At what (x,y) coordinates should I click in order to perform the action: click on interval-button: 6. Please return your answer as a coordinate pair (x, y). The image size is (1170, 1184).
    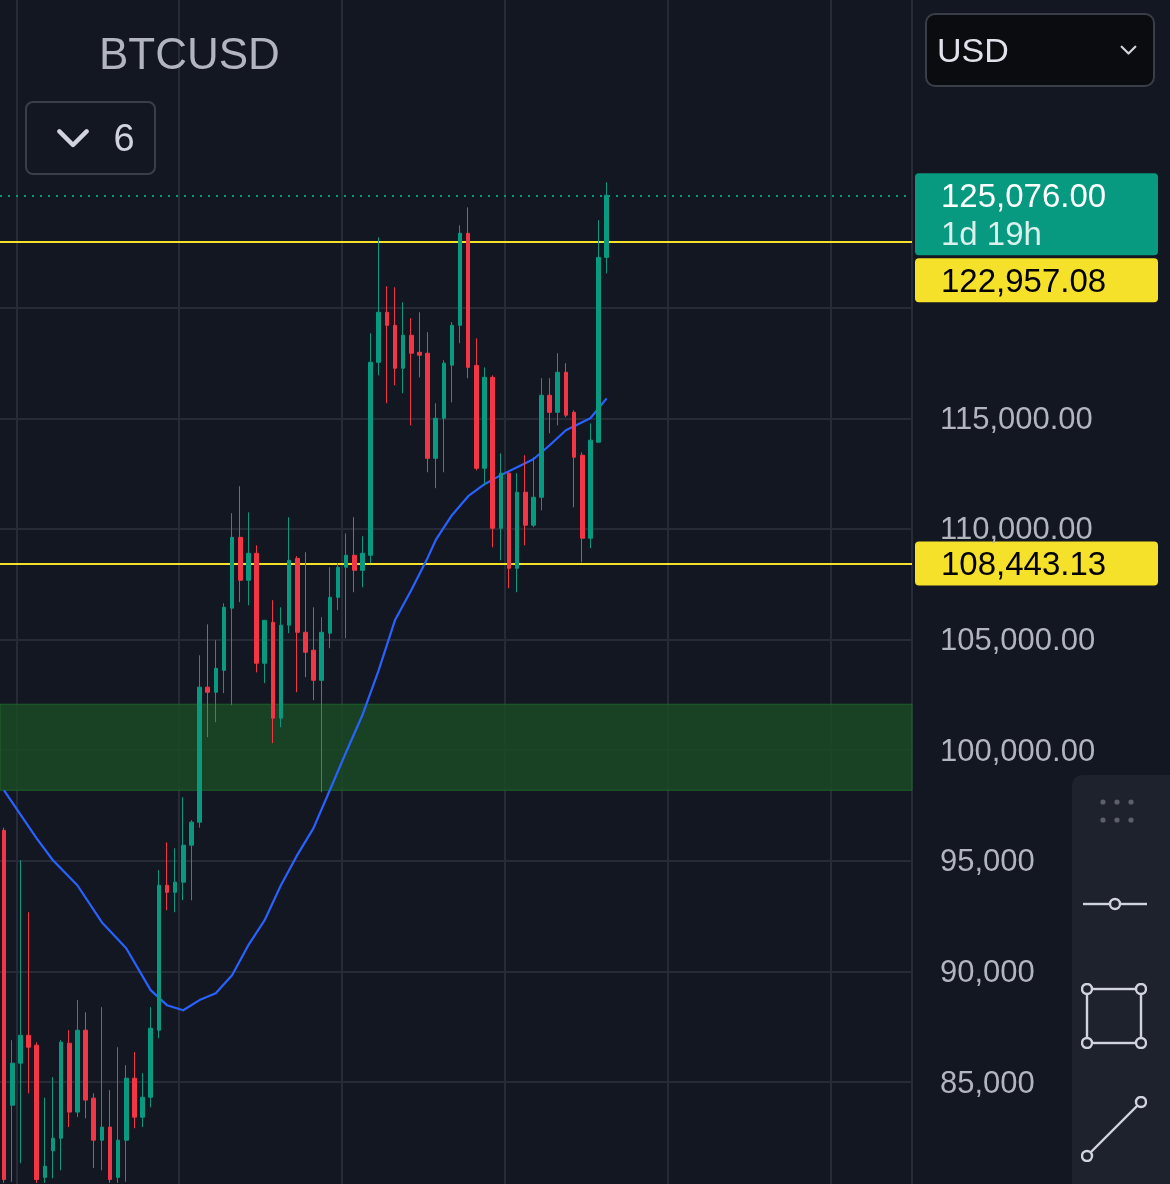
    Looking at the image, I should click on (90, 138).